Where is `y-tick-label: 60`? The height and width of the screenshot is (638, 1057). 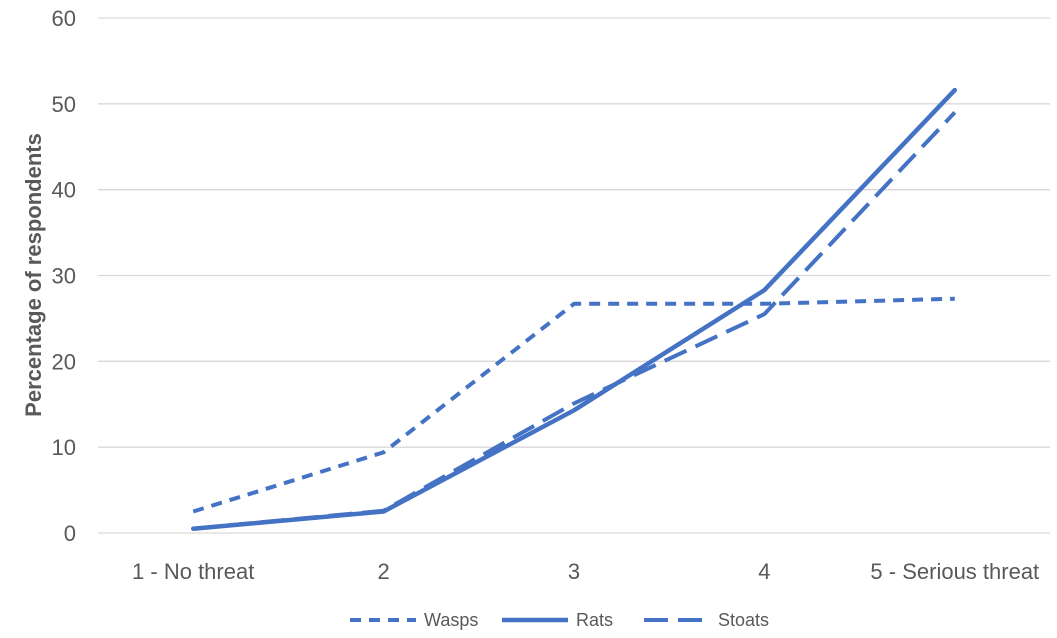 y-tick-label: 60 is located at coordinates (64, 18).